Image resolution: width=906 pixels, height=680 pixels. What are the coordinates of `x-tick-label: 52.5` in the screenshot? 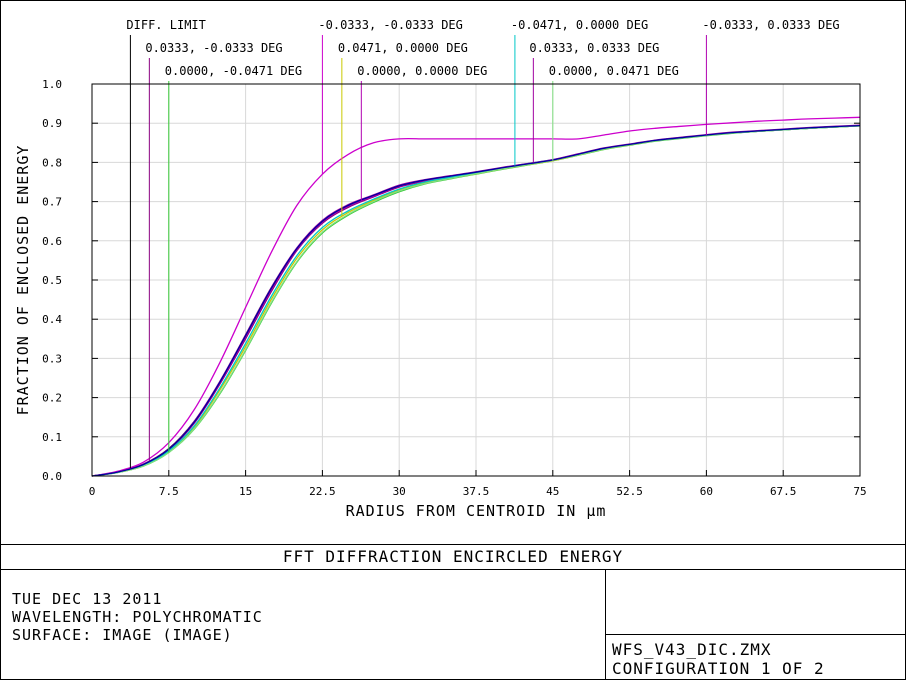 It's located at (629, 491).